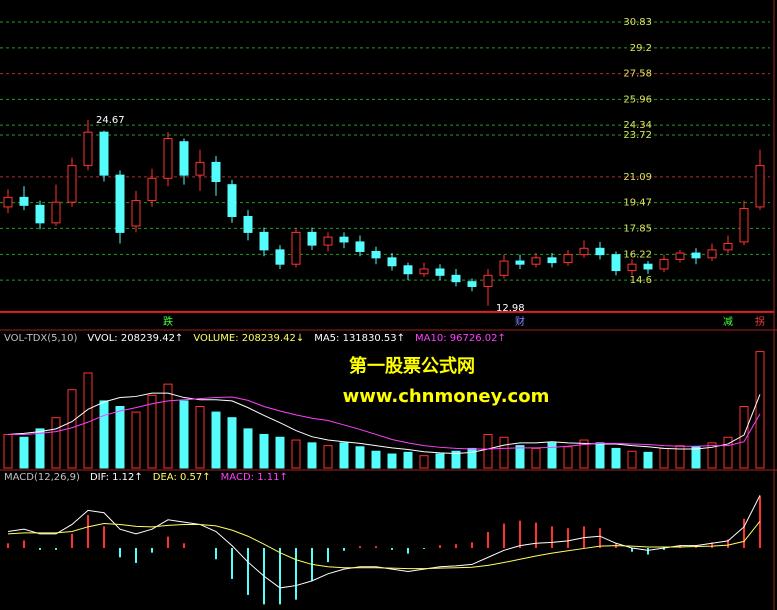 The image size is (777, 610). I want to click on watermark: www.chnmoney.com, so click(446, 396).